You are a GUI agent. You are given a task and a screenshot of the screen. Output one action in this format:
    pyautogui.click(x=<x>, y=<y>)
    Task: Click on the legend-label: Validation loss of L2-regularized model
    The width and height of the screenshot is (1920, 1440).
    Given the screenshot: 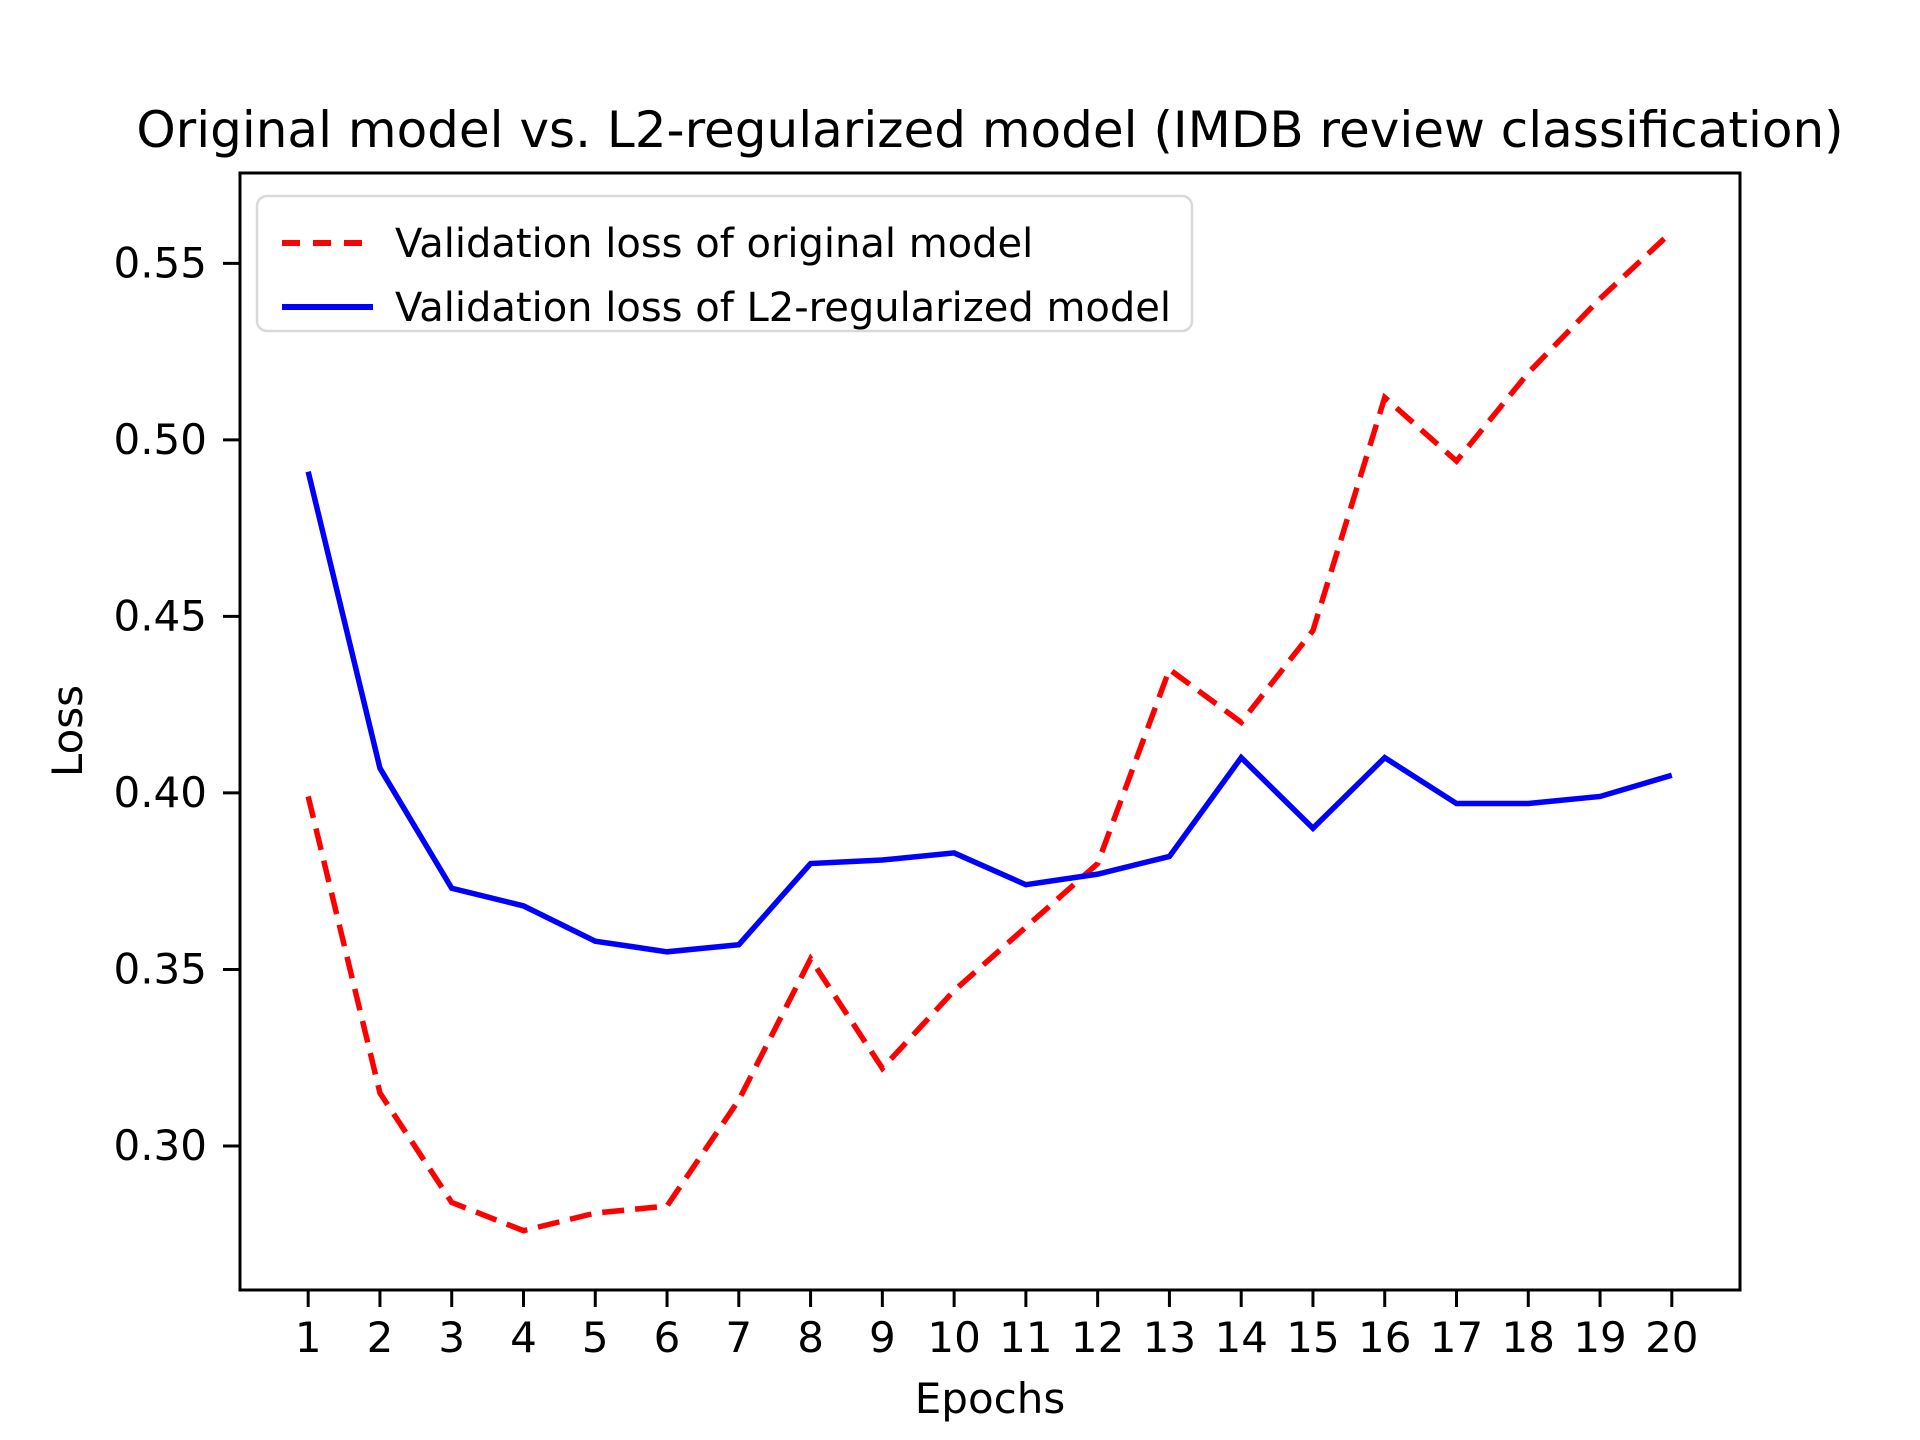 What is the action you would take?
    pyautogui.click(x=783, y=308)
    